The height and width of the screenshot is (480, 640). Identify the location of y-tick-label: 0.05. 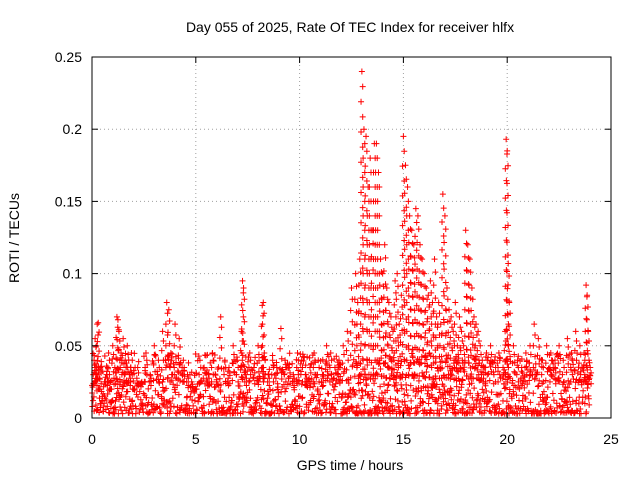
(68, 346).